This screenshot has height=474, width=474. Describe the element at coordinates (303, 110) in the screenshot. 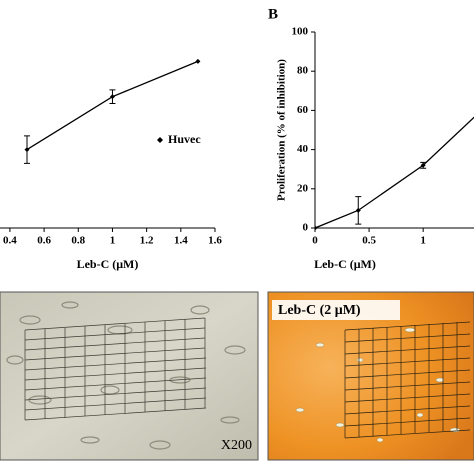

I see `y-tick-label: 60` at that location.